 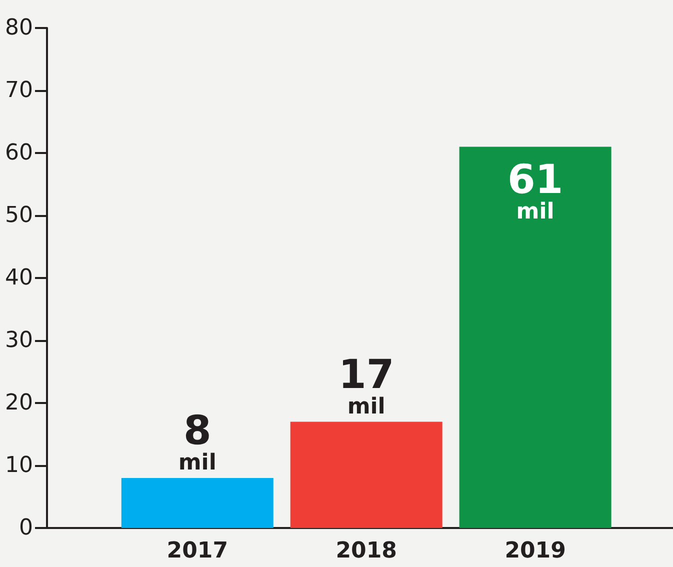 What do you see at coordinates (197, 551) in the screenshot?
I see `x-tick-label: 2017` at bounding box center [197, 551].